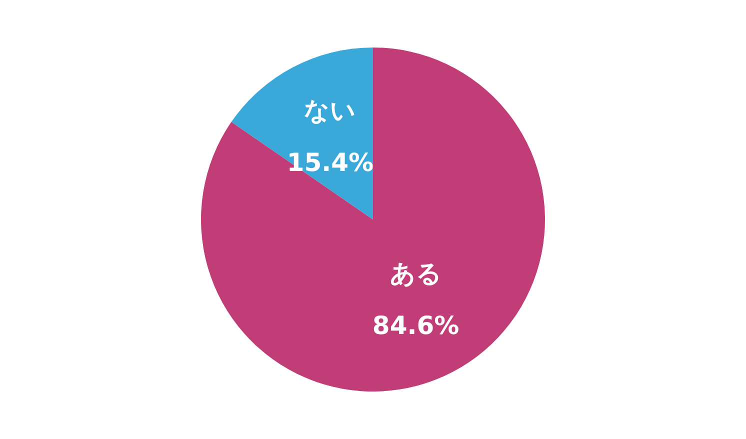 Image resolution: width=746 pixels, height=439 pixels. I want to click on slice-label: ある, so click(416, 273).